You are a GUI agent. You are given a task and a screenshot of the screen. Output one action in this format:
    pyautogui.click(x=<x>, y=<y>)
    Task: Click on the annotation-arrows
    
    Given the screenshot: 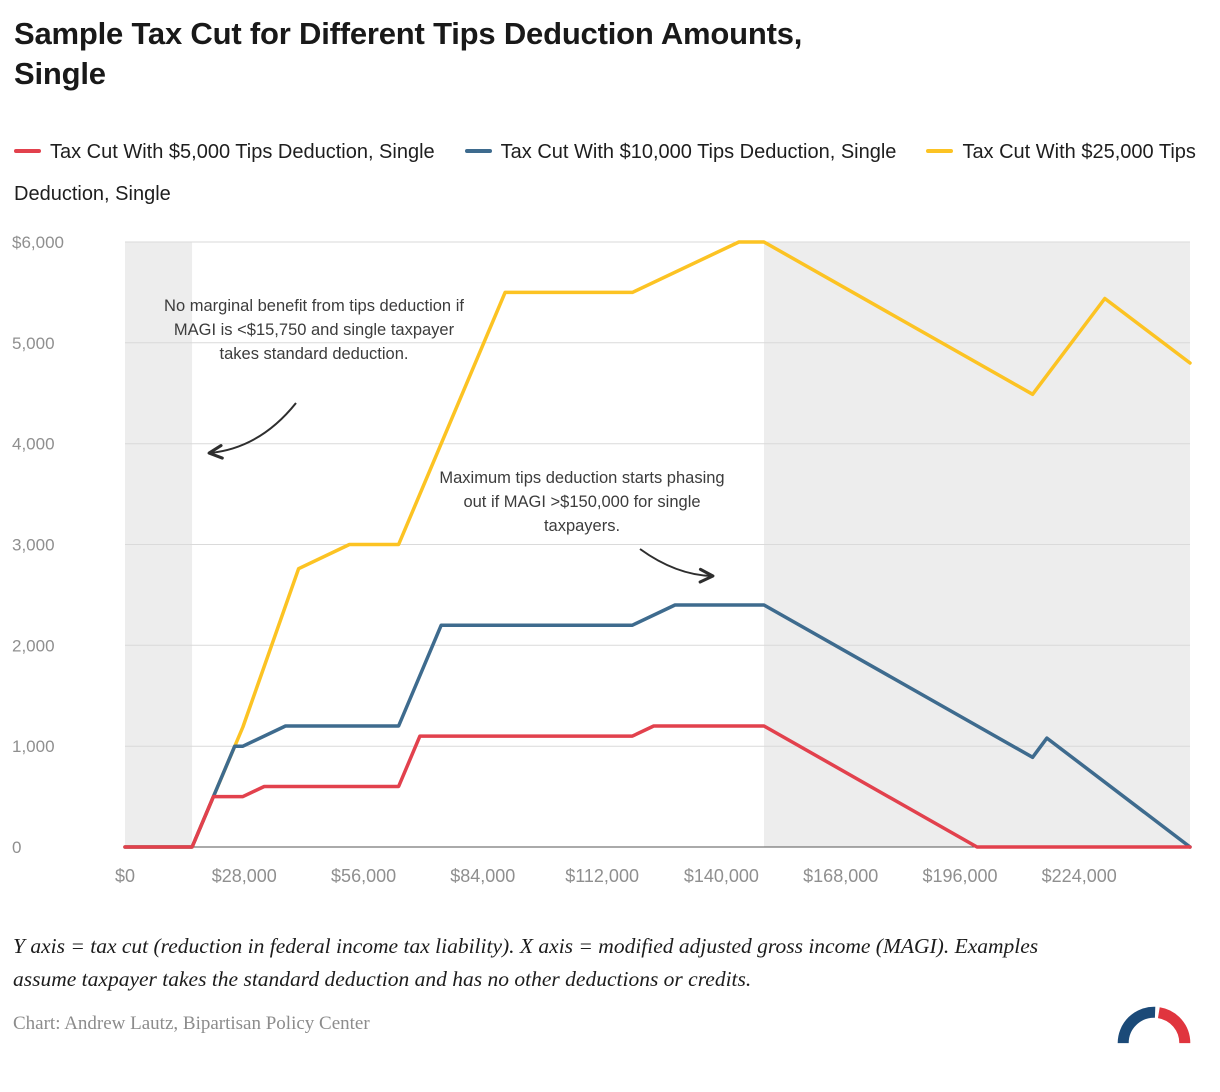 What is the action you would take?
    pyautogui.click(x=461, y=493)
    